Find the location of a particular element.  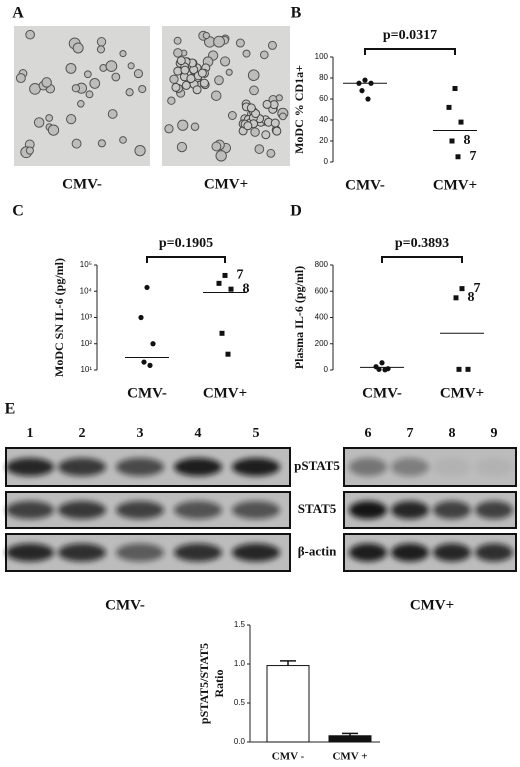

lane-number: 7 is located at coordinates (410, 433).